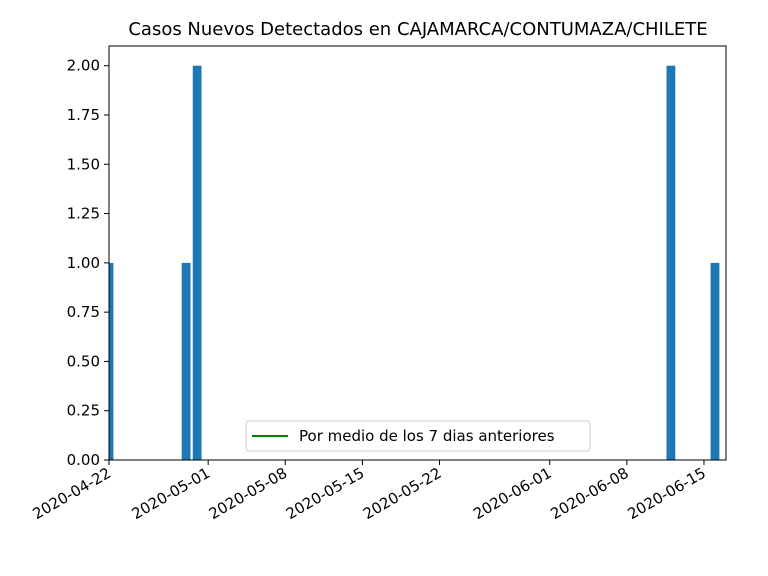 This screenshot has width=768, height=576. I want to click on y-tick-label: 0.75, so click(83, 312).